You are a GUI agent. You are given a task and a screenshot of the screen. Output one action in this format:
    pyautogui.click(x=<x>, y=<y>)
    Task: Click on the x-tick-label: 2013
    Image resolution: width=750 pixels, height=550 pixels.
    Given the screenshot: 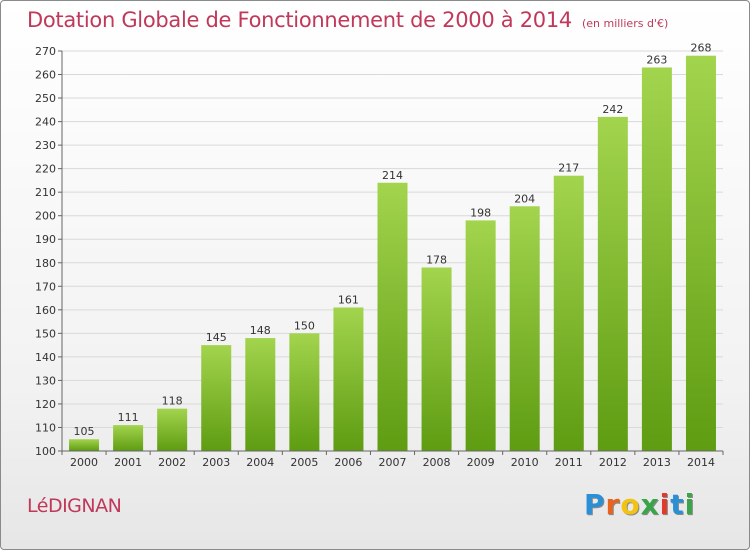 What is the action you would take?
    pyautogui.click(x=657, y=462)
    